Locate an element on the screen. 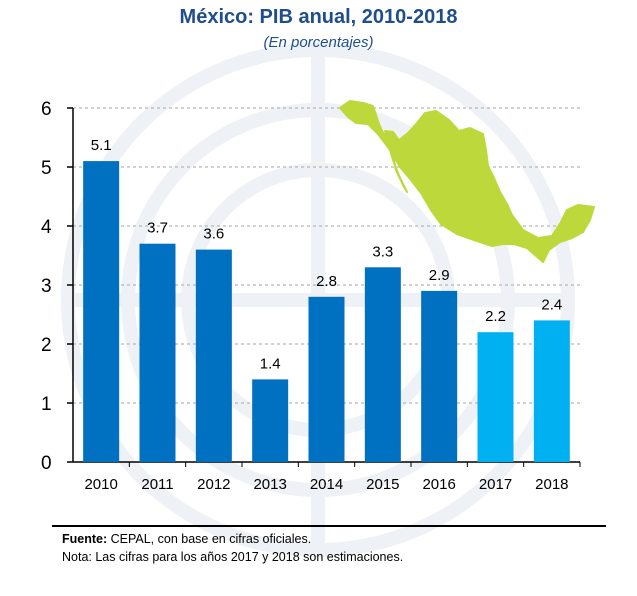 The height and width of the screenshot is (596, 637). data-label-2017: 2.2 is located at coordinates (495, 316).